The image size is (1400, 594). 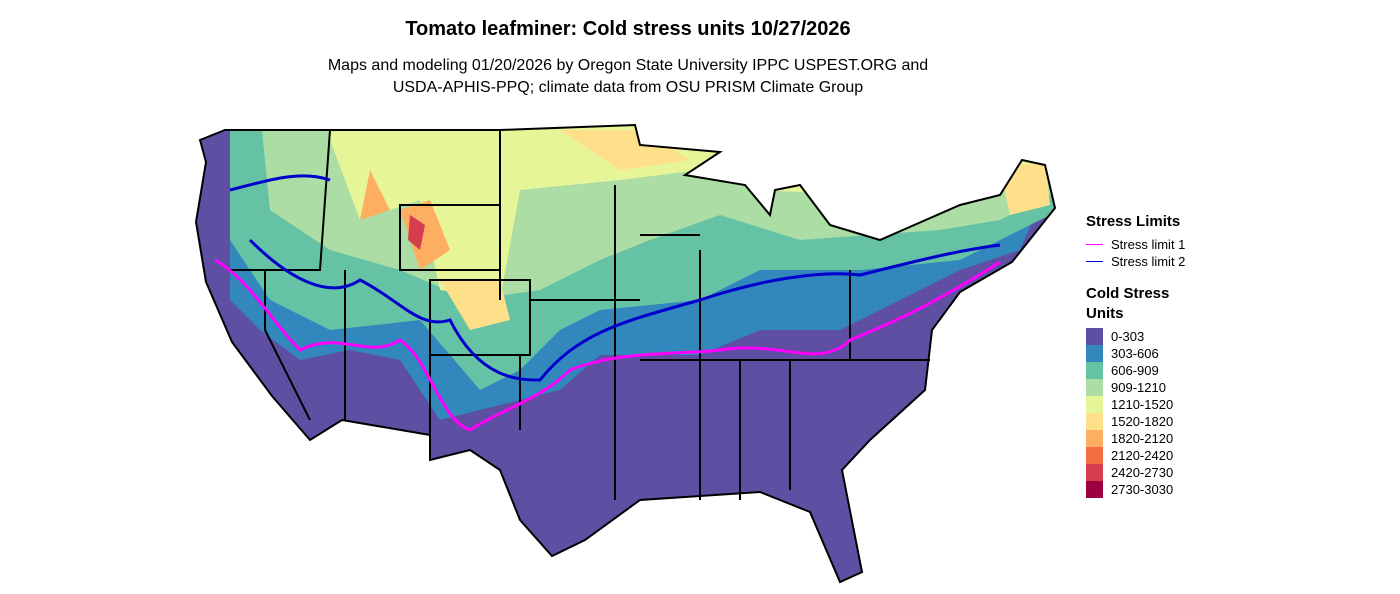 I want to click on legend-item: 1820-2120, so click(x=1151, y=438).